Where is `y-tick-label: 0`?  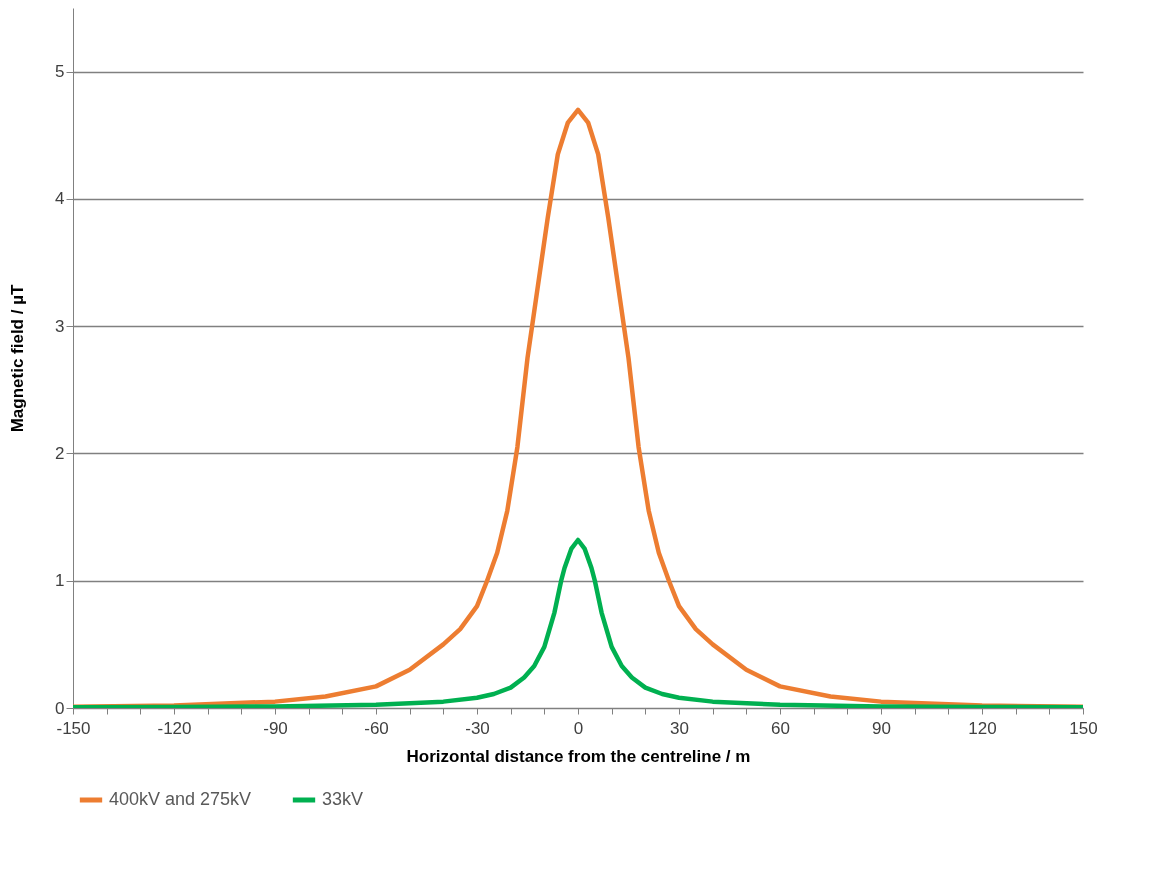 y-tick-label: 0 is located at coordinates (60, 708).